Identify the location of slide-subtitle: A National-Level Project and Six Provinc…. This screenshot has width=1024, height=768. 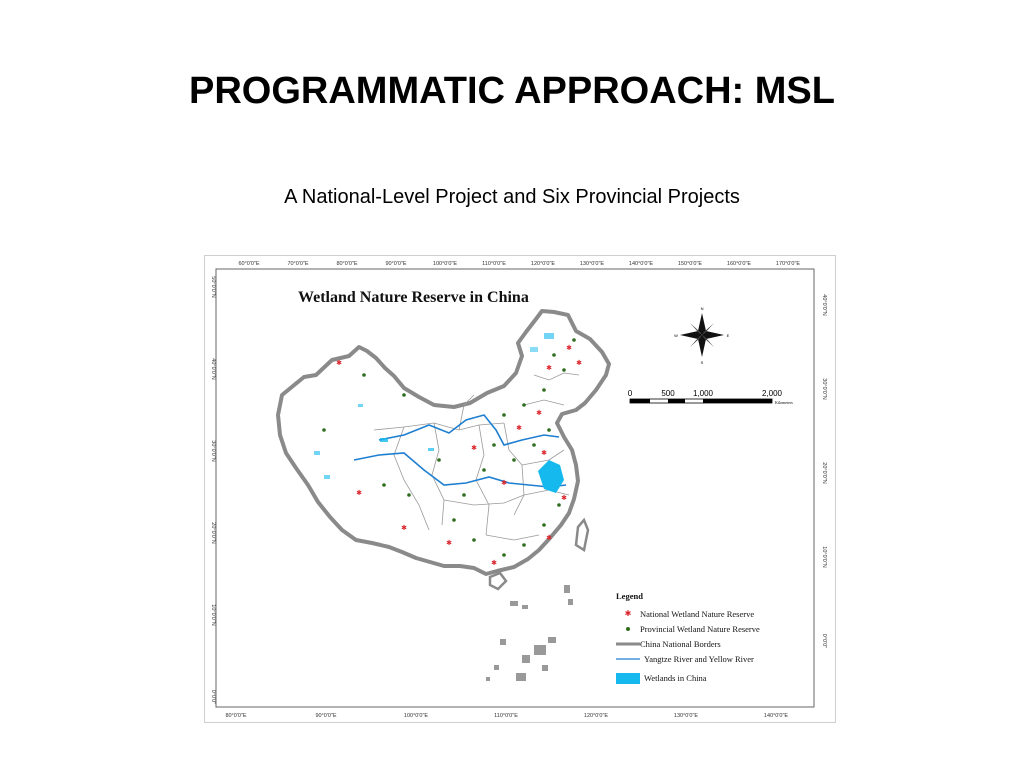
(512, 197).